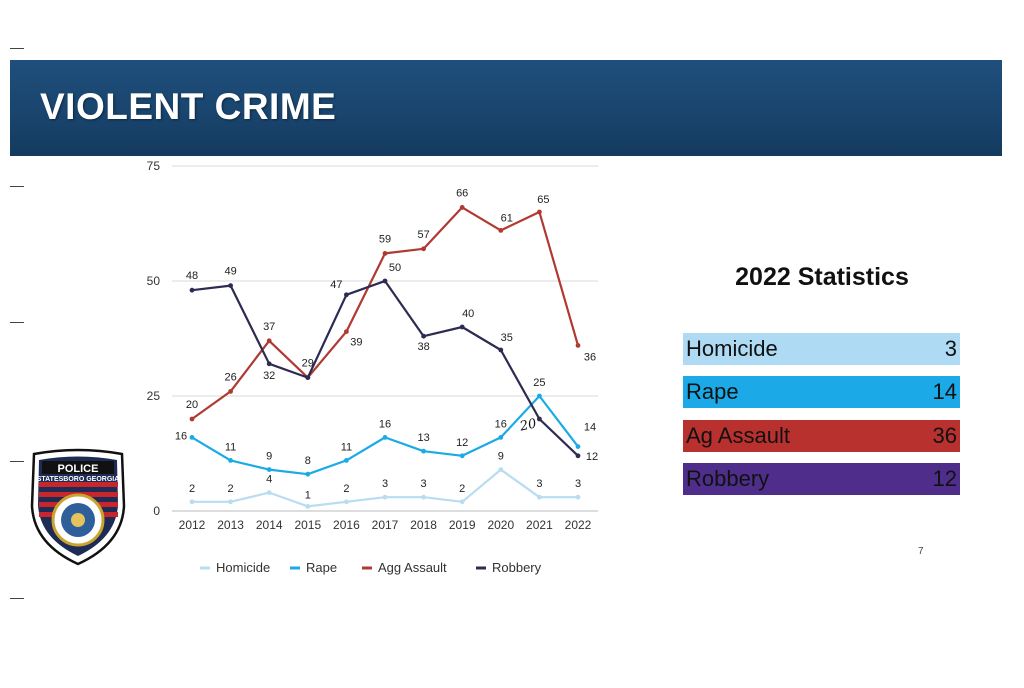 The height and width of the screenshot is (688, 1024). Describe the element at coordinates (539, 525) in the screenshot. I see `x-tick-label: 2021` at that location.